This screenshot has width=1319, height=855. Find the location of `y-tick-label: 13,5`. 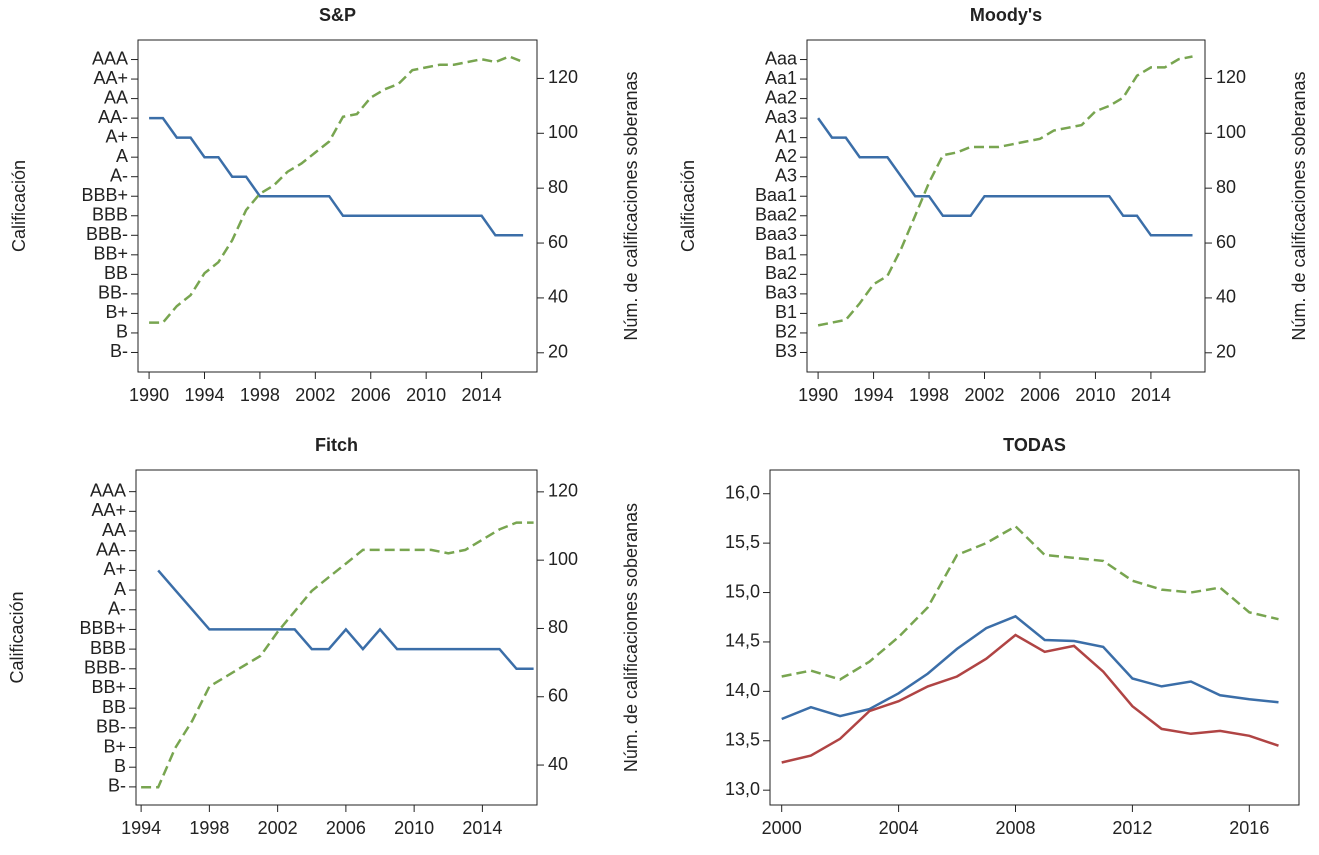

y-tick-label: 13,5 is located at coordinates (742, 740).